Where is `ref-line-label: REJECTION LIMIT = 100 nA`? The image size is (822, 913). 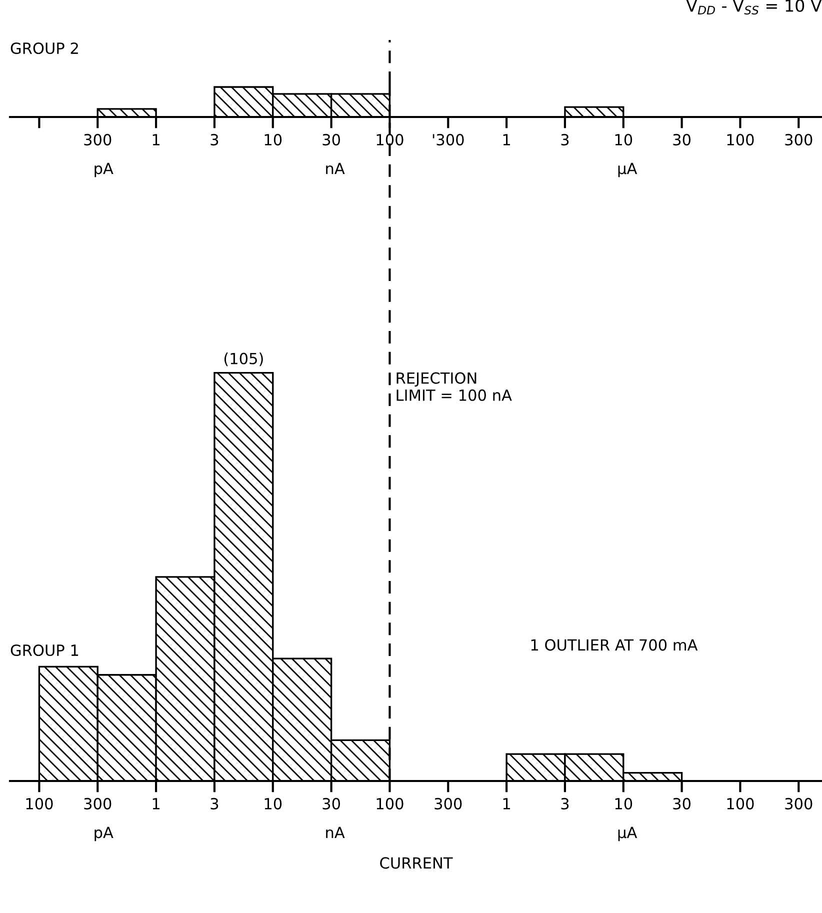 ref-line-label: REJECTION LIMIT = 100 nA is located at coordinates (454, 386).